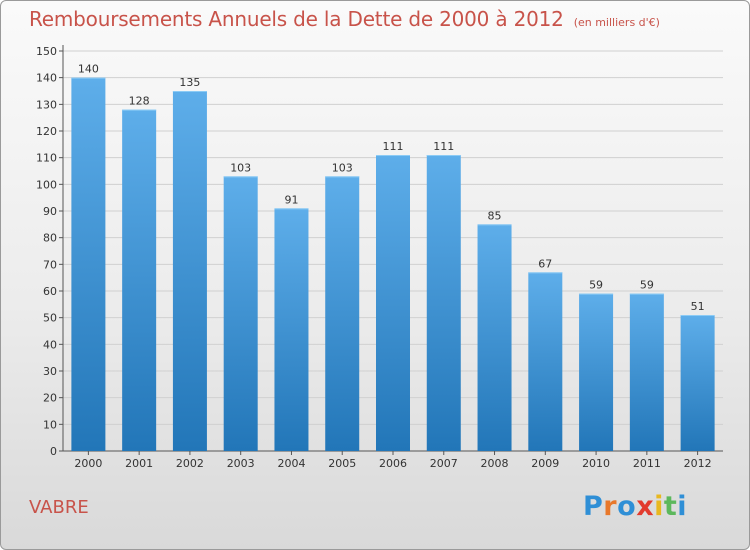 The height and width of the screenshot is (550, 750). Describe the element at coordinates (393, 463) in the screenshot. I see `x-tick-label: 2006` at that location.